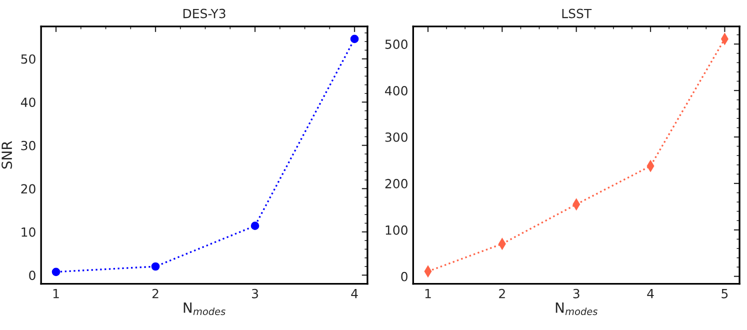  What do you see at coordinates (396, 183) in the screenshot?
I see `y-tick-label: 200` at bounding box center [396, 183].